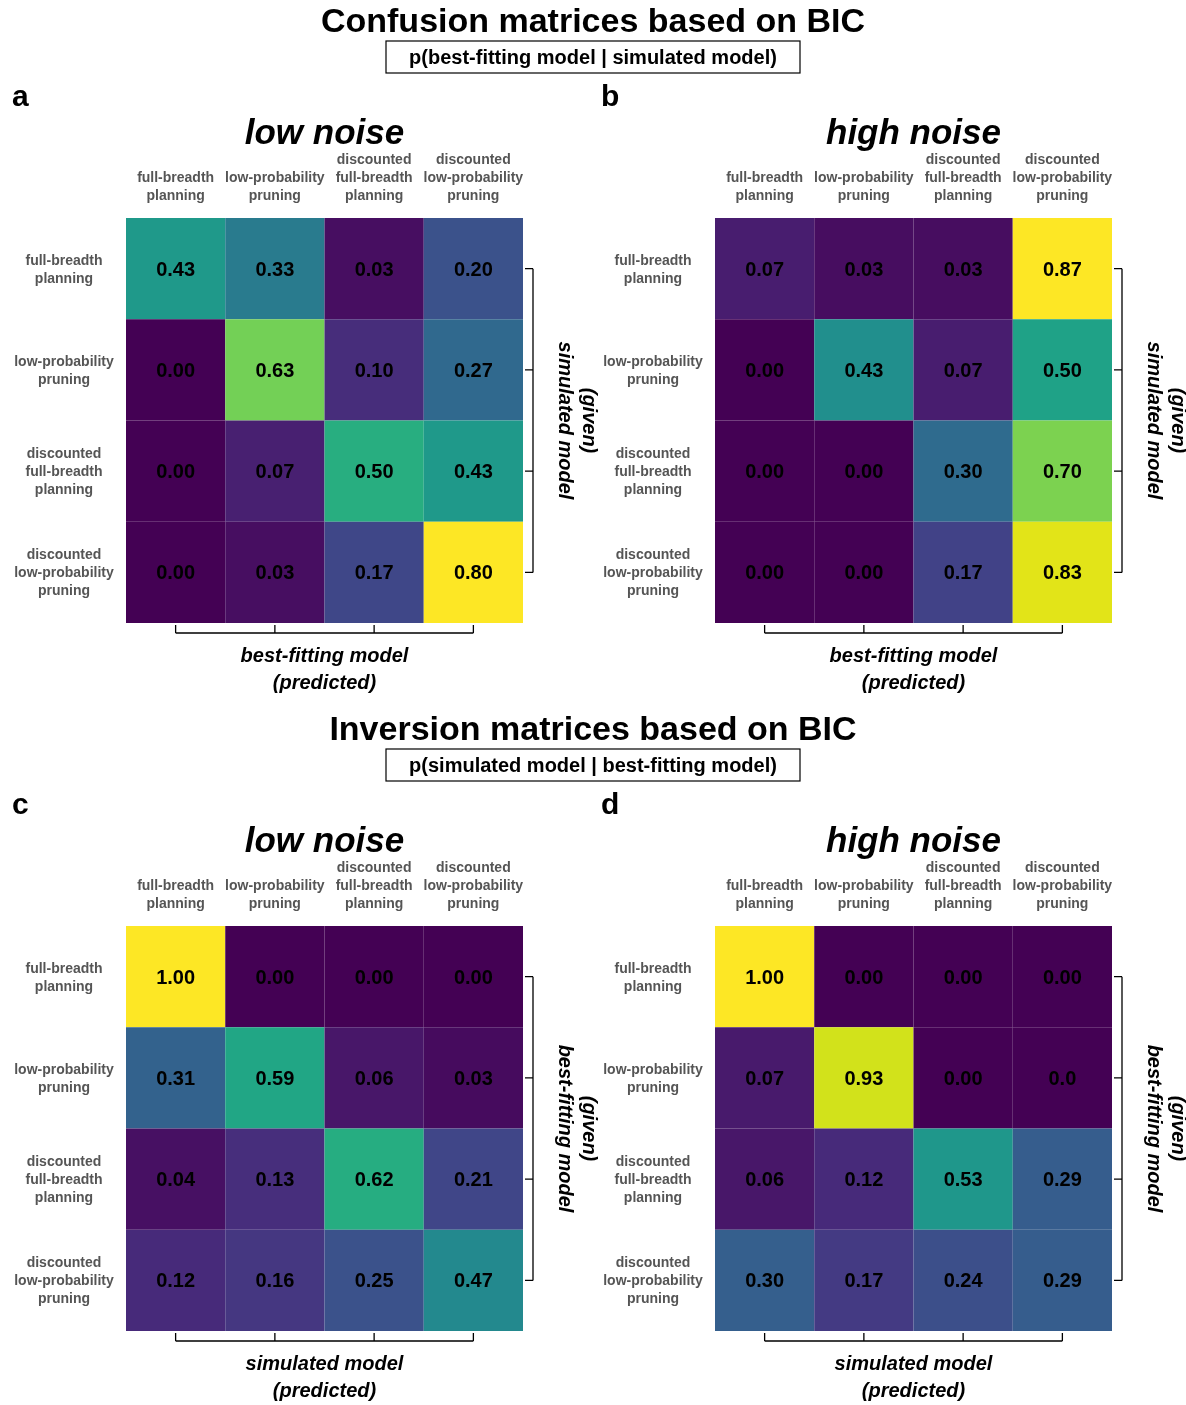 This screenshot has height=1405, width=1186. I want to click on text: d, so click(610, 803).